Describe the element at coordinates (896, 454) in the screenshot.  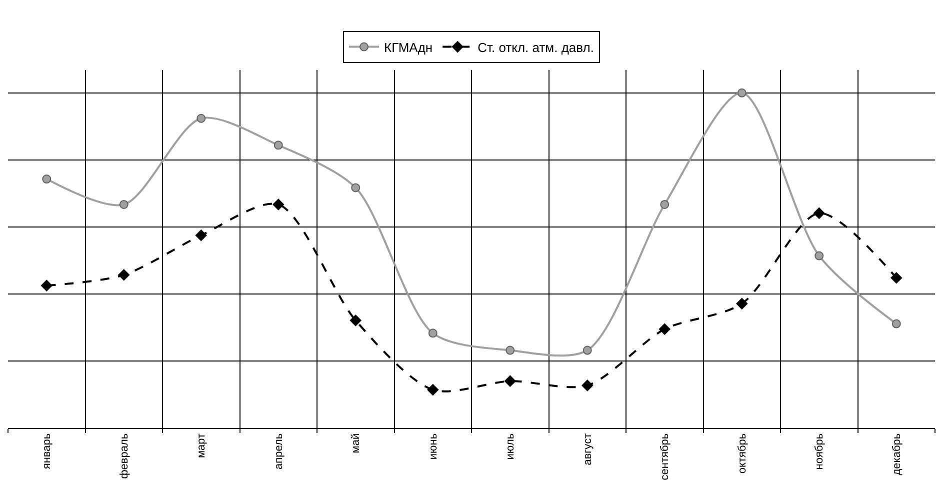
I see `x-tick-label: декабрь` at that location.